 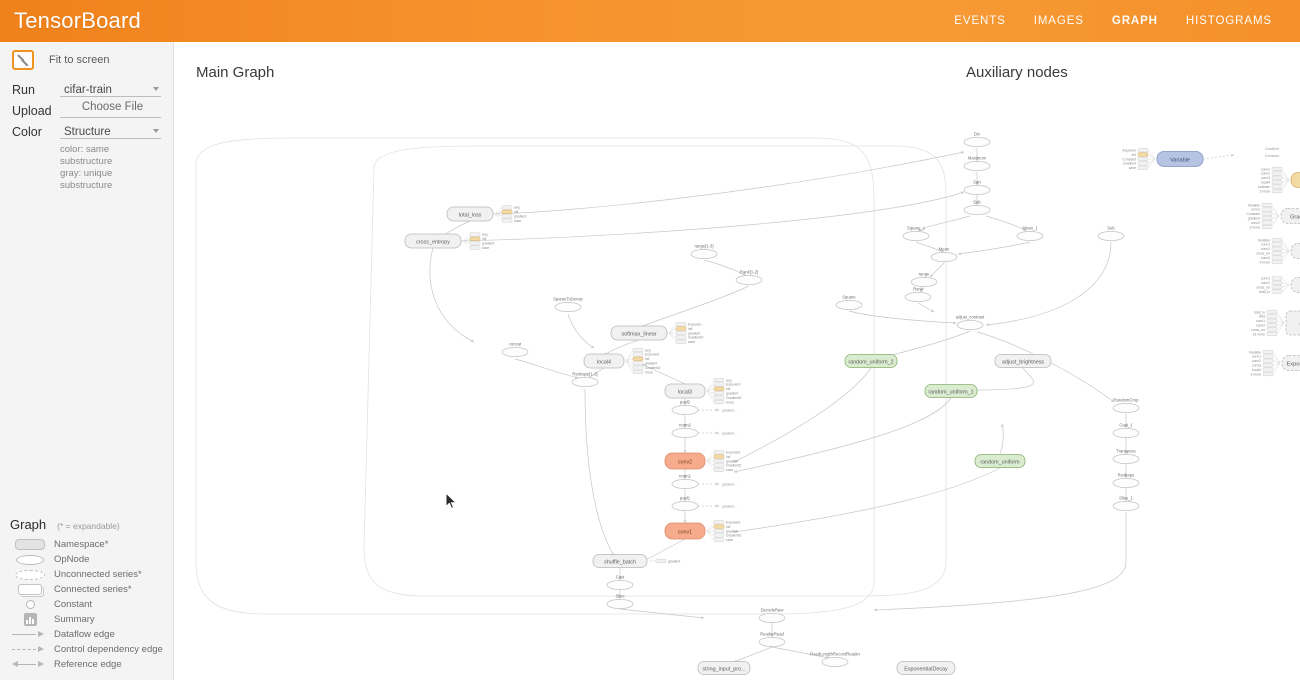 I want to click on aux-node-avg: avg, so click(x=1295, y=285).